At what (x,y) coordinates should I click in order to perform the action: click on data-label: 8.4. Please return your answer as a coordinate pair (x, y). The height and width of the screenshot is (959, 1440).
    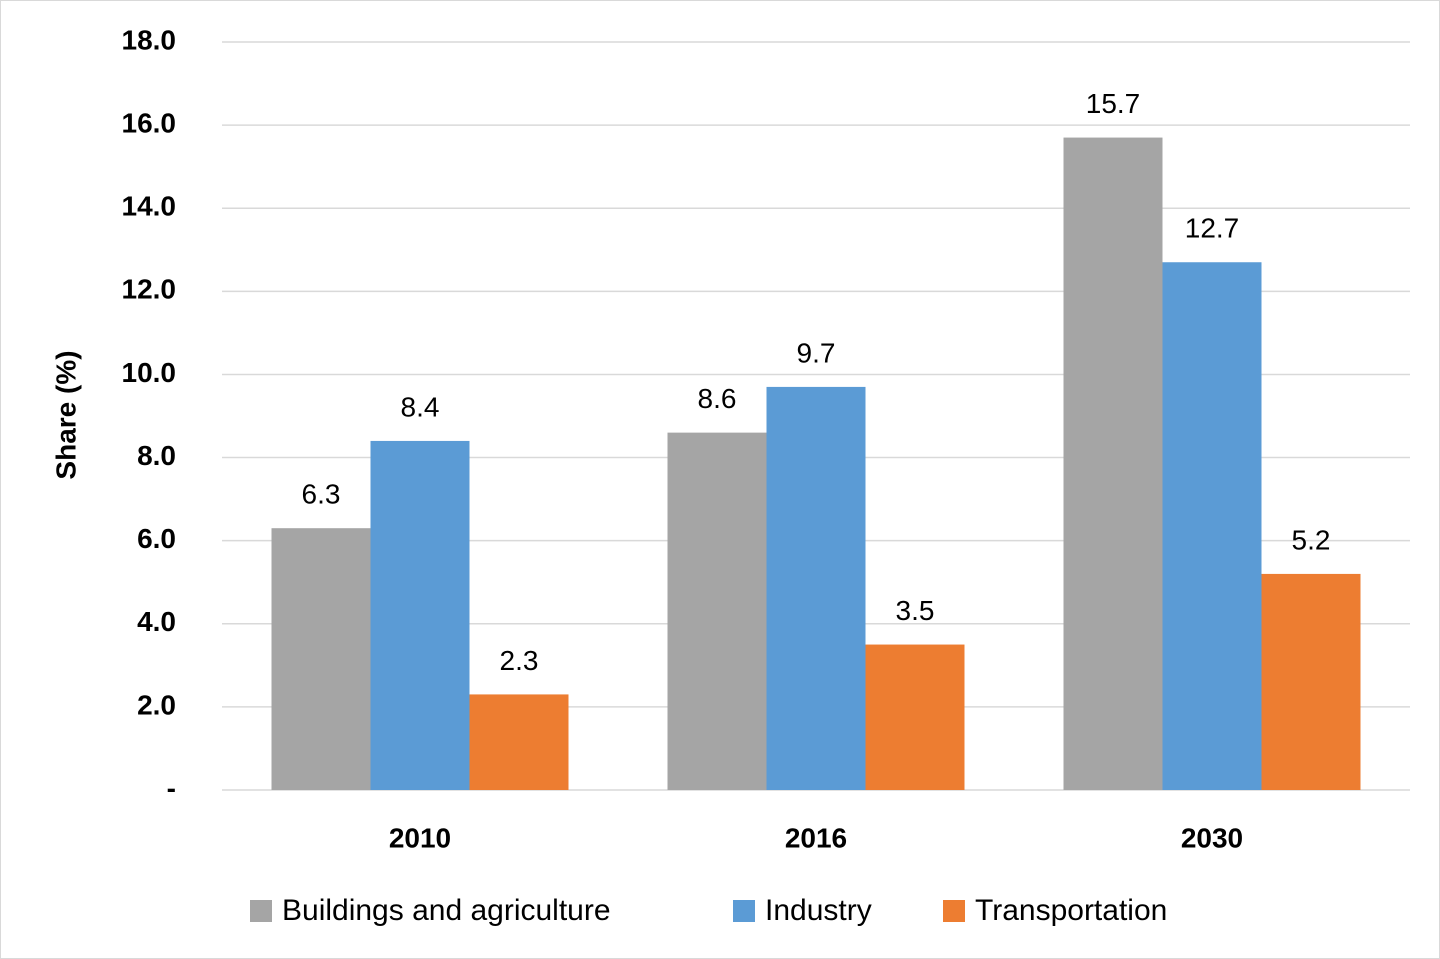
    Looking at the image, I should click on (420, 406).